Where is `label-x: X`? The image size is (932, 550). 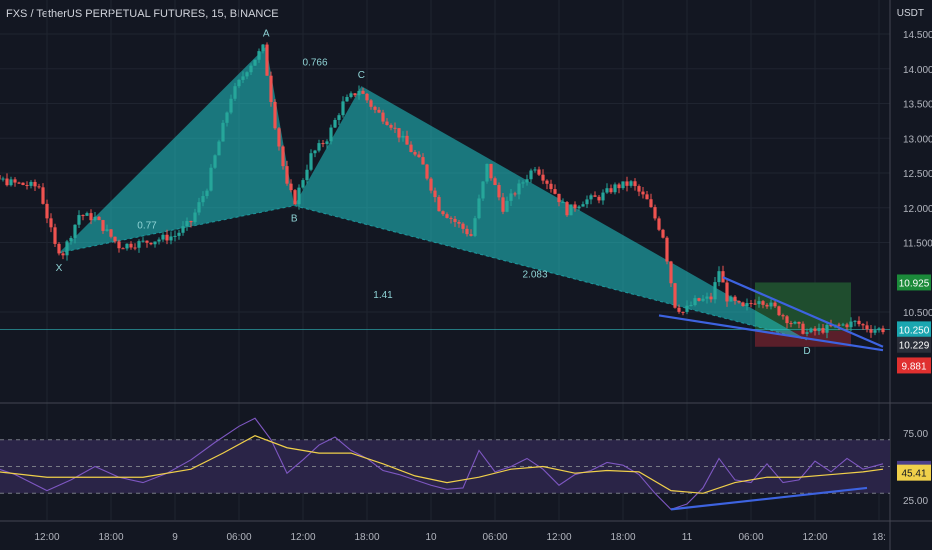
label-x: X is located at coordinates (59, 268).